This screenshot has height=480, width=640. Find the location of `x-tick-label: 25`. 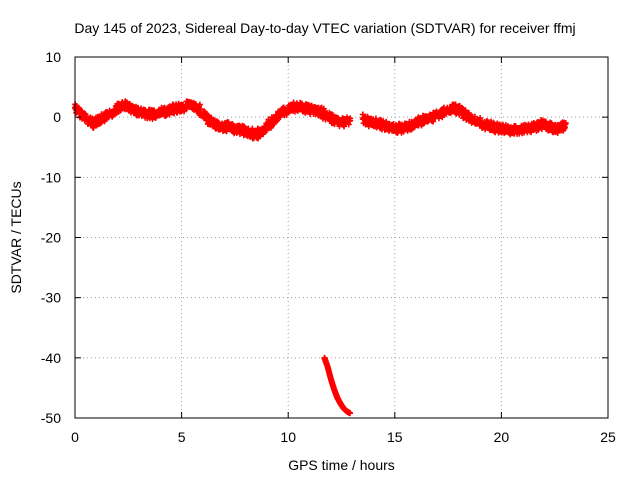

x-tick-label: 25 is located at coordinates (608, 437).